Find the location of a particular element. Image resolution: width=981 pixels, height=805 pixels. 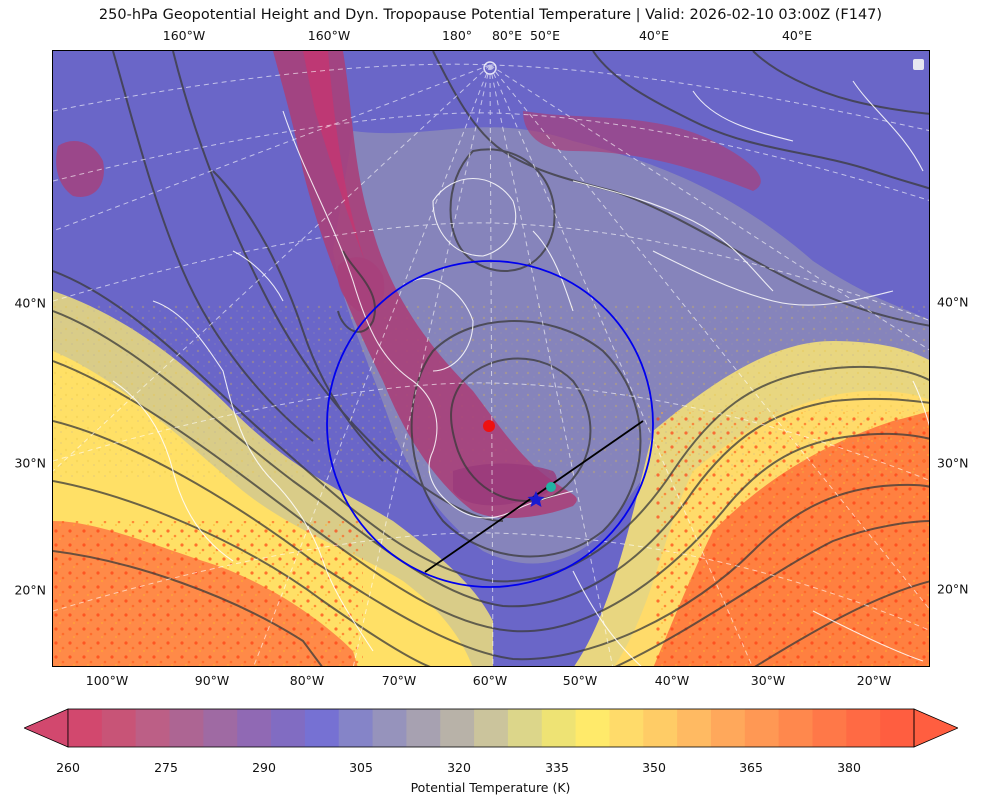

left-tick-30n: 30°N is located at coordinates (30, 463).